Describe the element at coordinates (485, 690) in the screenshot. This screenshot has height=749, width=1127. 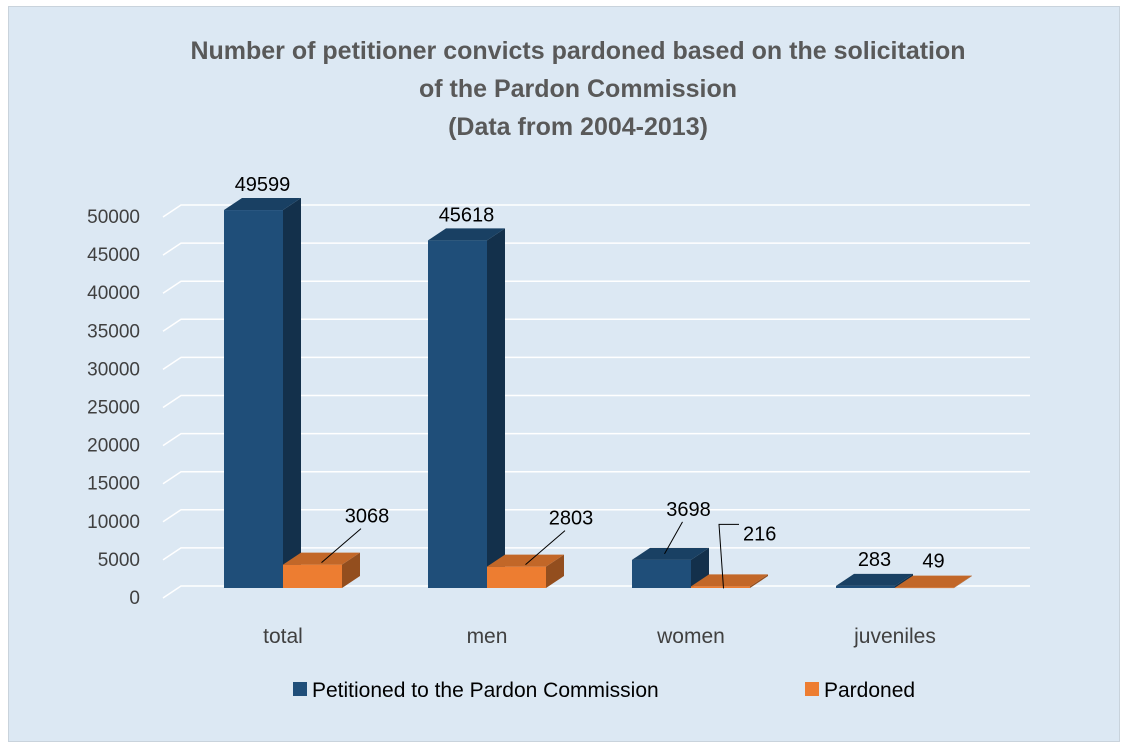
I see `legend-label-petitioned: Petitioned to the Pardon Commission` at that location.